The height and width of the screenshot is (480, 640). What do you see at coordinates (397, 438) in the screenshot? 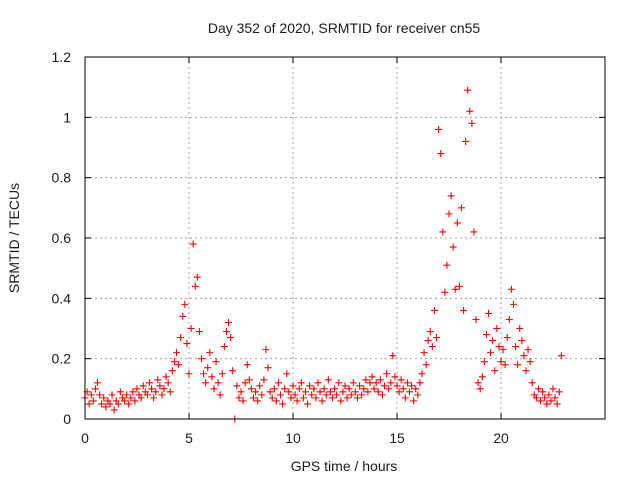
I see `x-tick-label: 15` at bounding box center [397, 438].